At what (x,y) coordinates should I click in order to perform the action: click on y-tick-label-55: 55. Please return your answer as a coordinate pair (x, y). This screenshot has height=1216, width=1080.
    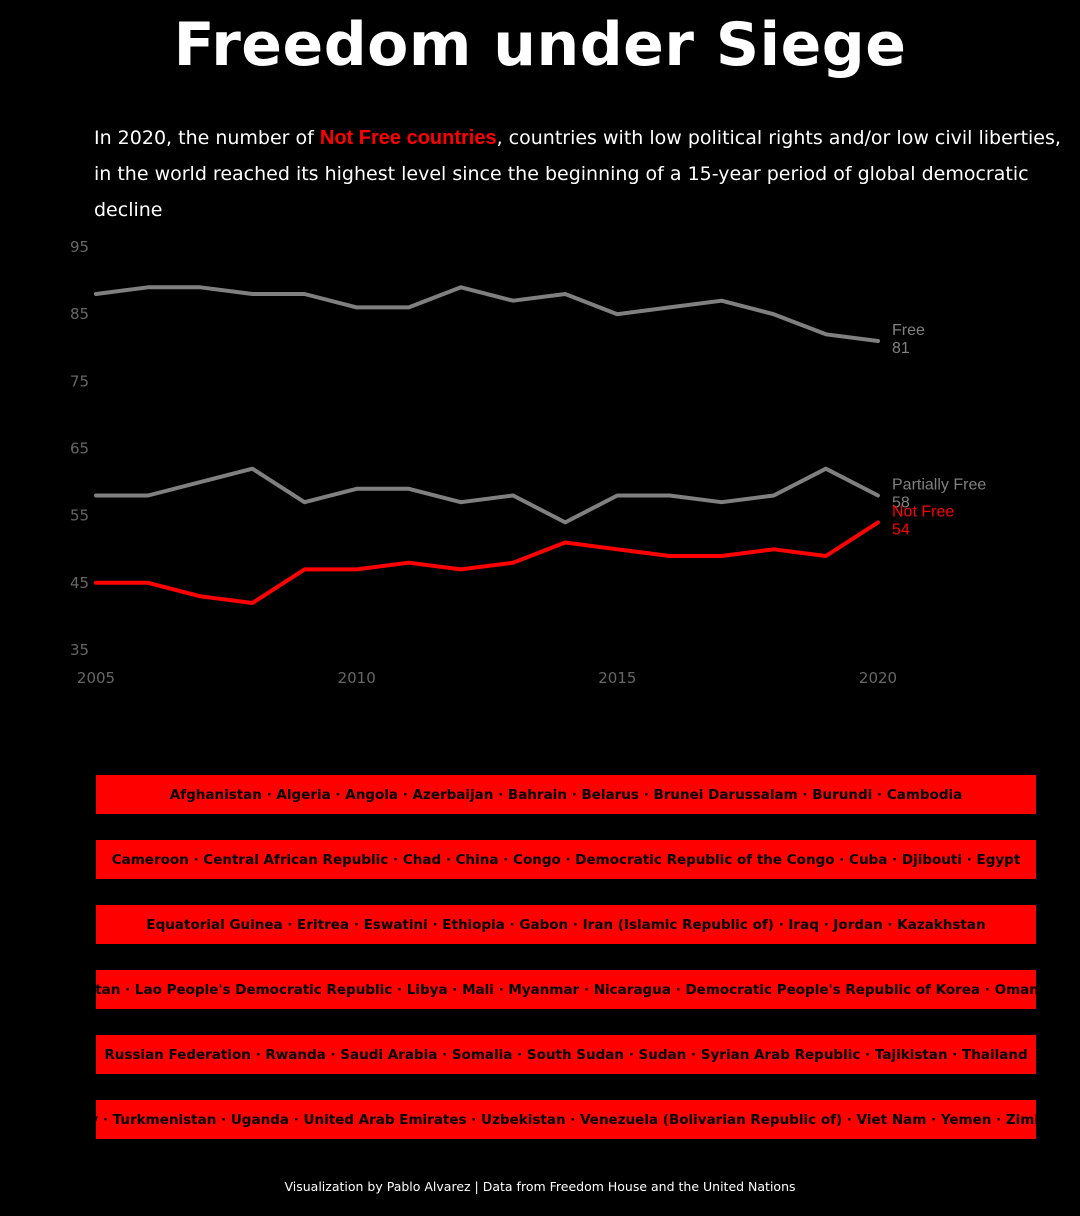
    Looking at the image, I should click on (79, 516).